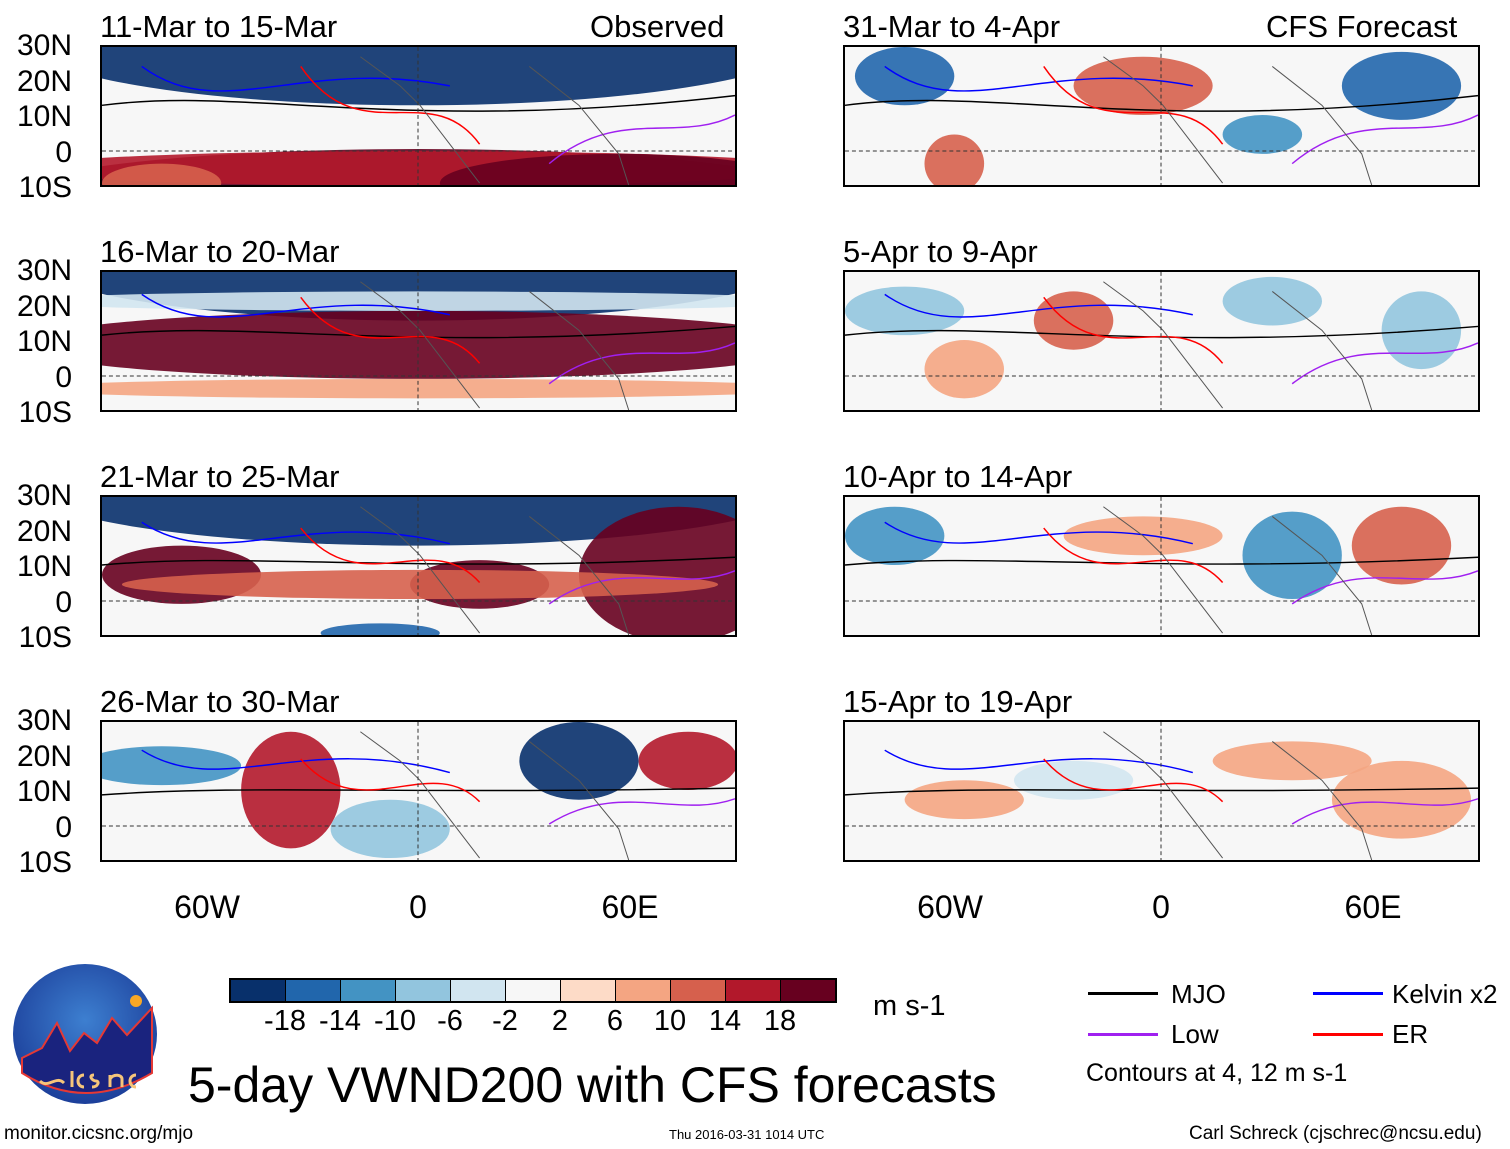  Describe the element at coordinates (780, 1021) in the screenshot. I see `colorbar-label: 18` at that location.